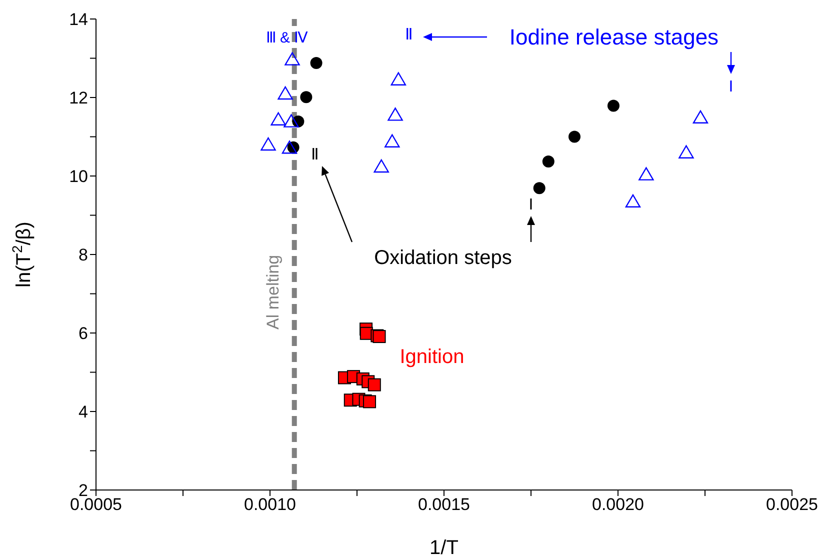  Describe the element at coordinates (96, 504) in the screenshot. I see `x-tick-label: 0.0005` at that location.